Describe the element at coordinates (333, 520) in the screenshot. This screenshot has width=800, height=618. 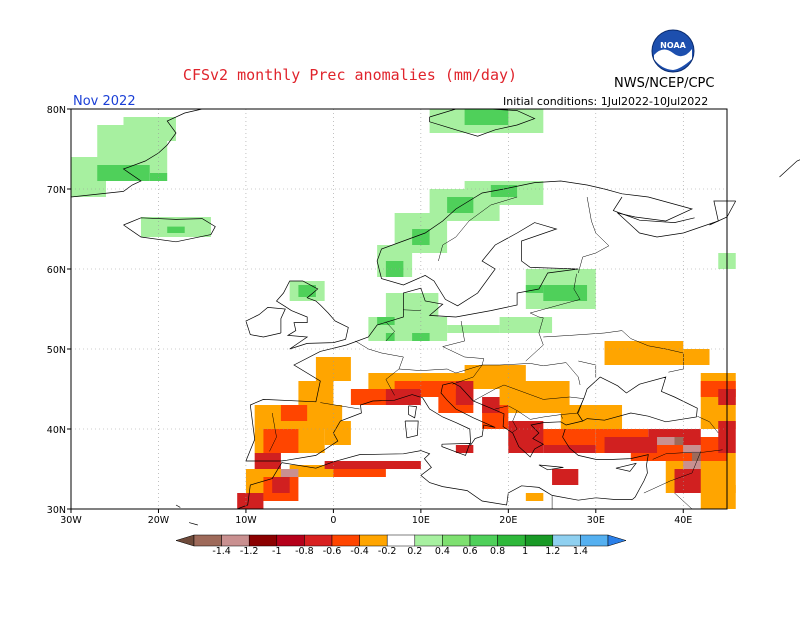
I see `lon-label-3: 0` at that location.